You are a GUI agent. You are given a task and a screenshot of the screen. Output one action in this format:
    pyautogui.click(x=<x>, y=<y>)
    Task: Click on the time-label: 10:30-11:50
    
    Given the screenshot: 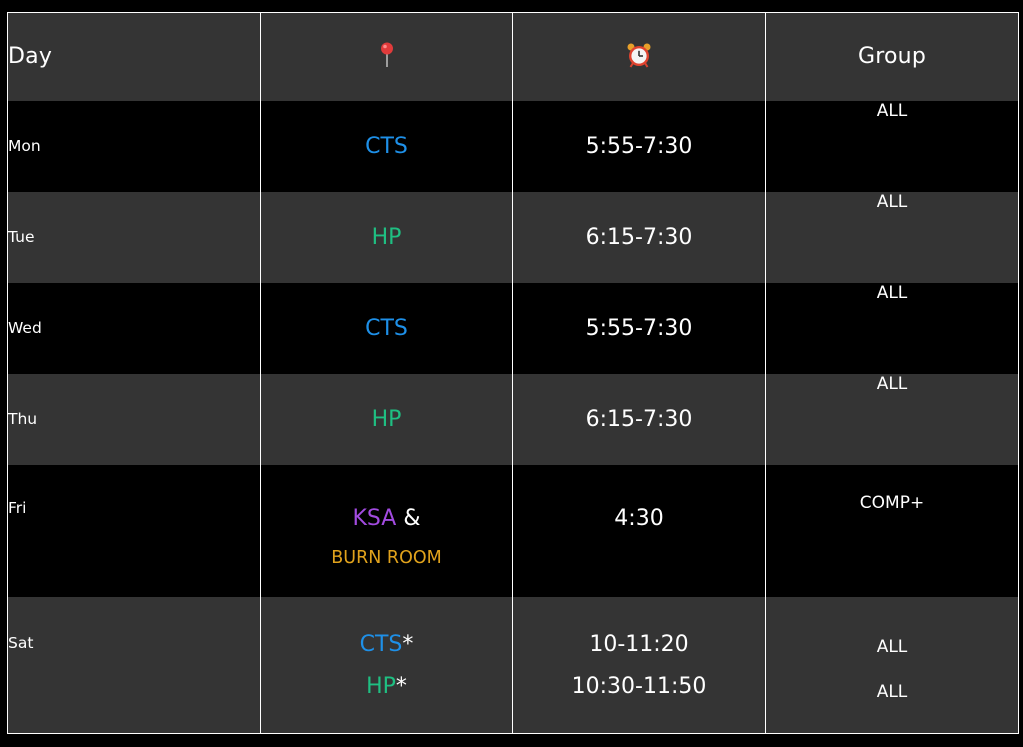 What is the action you would take?
    pyautogui.click(x=639, y=686)
    